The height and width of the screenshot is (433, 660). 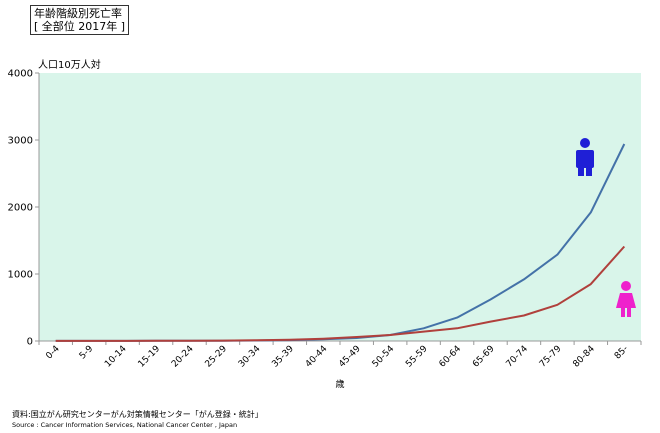 What do you see at coordinates (20, 275) in the screenshot?
I see `y-tick-label: 1000` at bounding box center [20, 275].